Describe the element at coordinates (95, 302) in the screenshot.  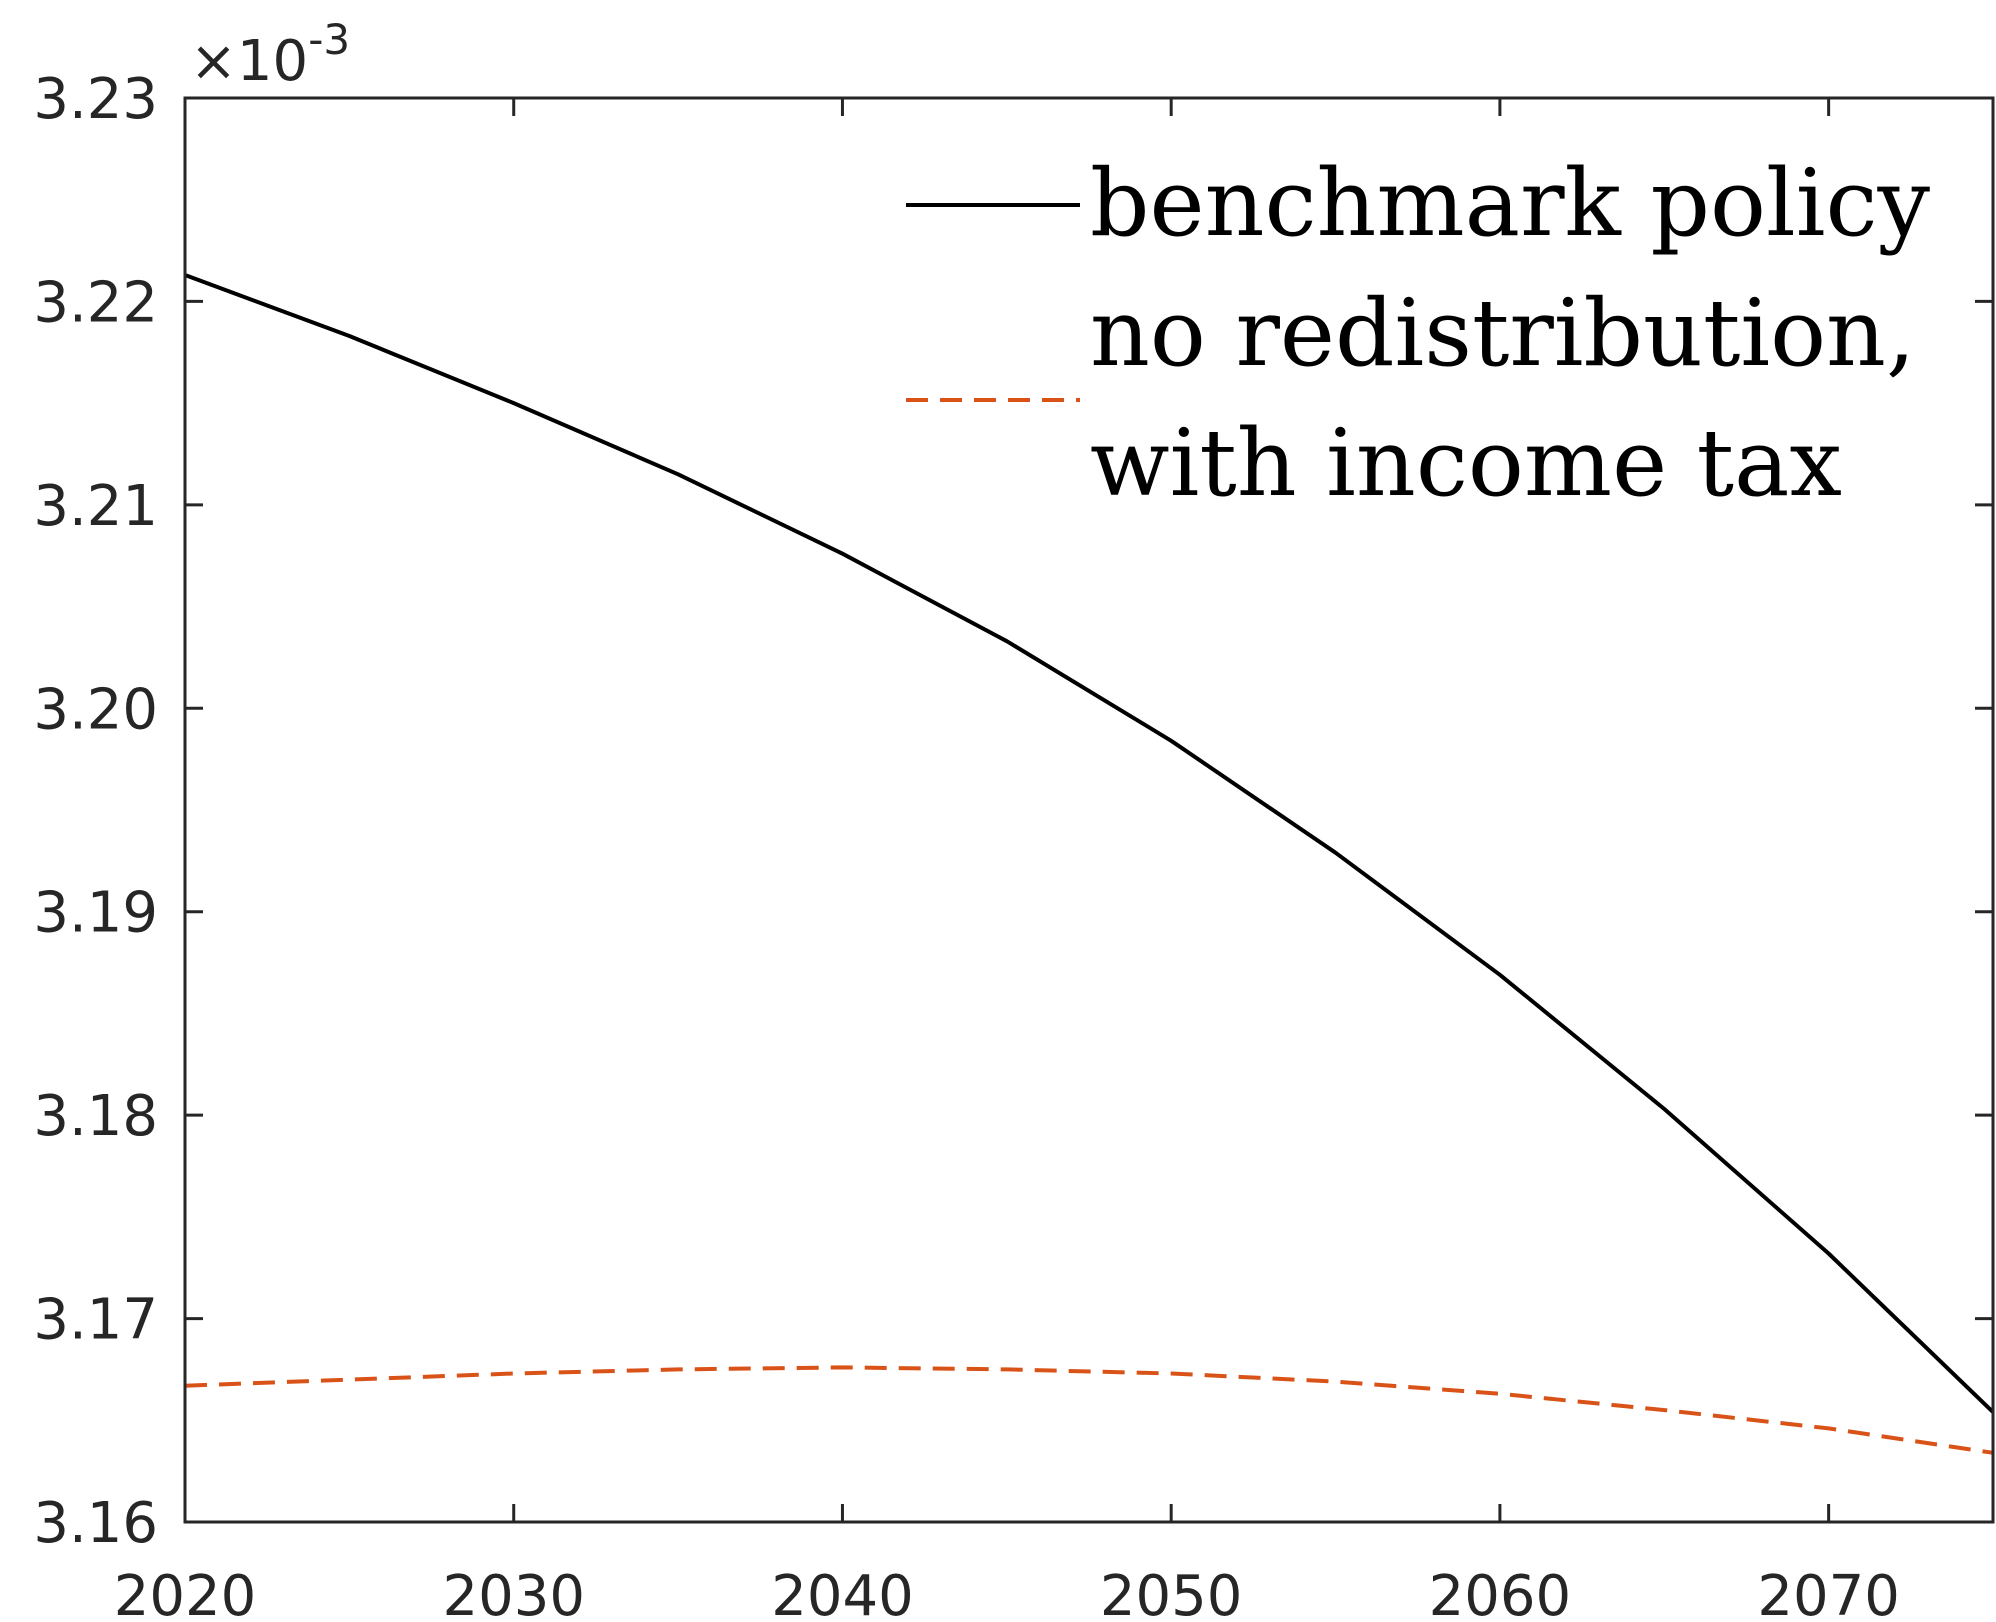
I see `y-tick-label: 3.22` at that location.